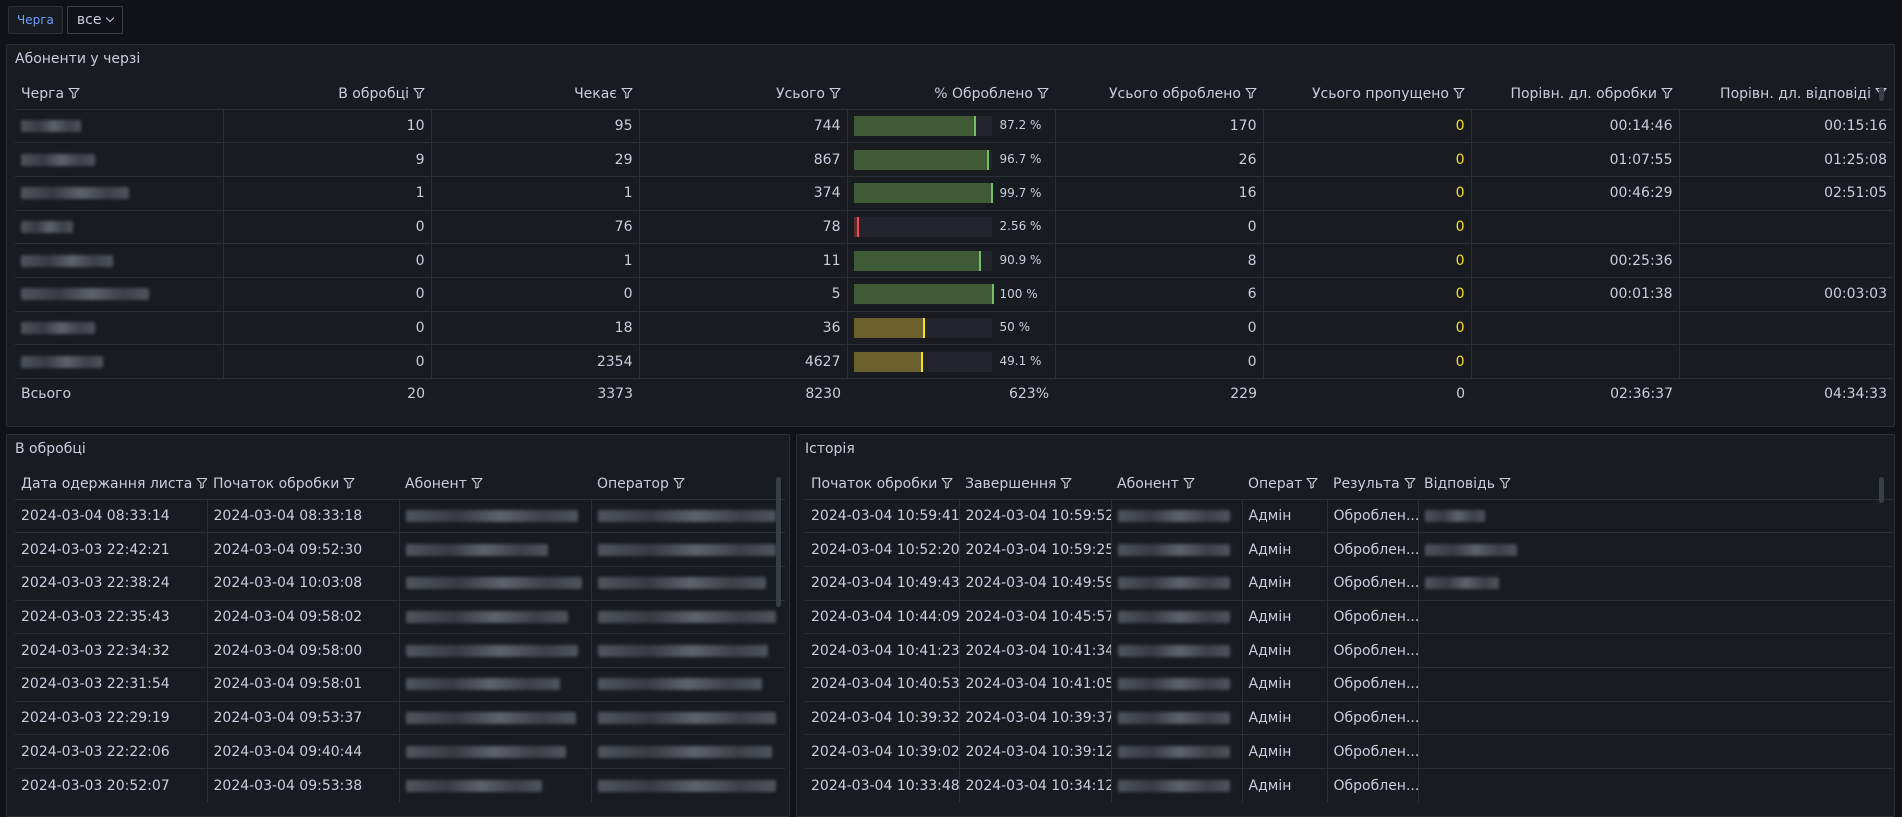  I want to click on history_panel-header-4: Результа, so click(1372, 484).